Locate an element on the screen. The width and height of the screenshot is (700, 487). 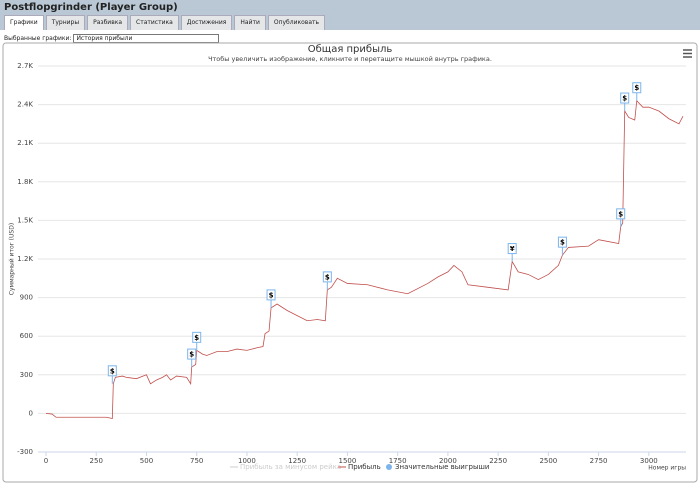
header-title: Postflopgrinder (Player Group) is located at coordinates (91, 7).